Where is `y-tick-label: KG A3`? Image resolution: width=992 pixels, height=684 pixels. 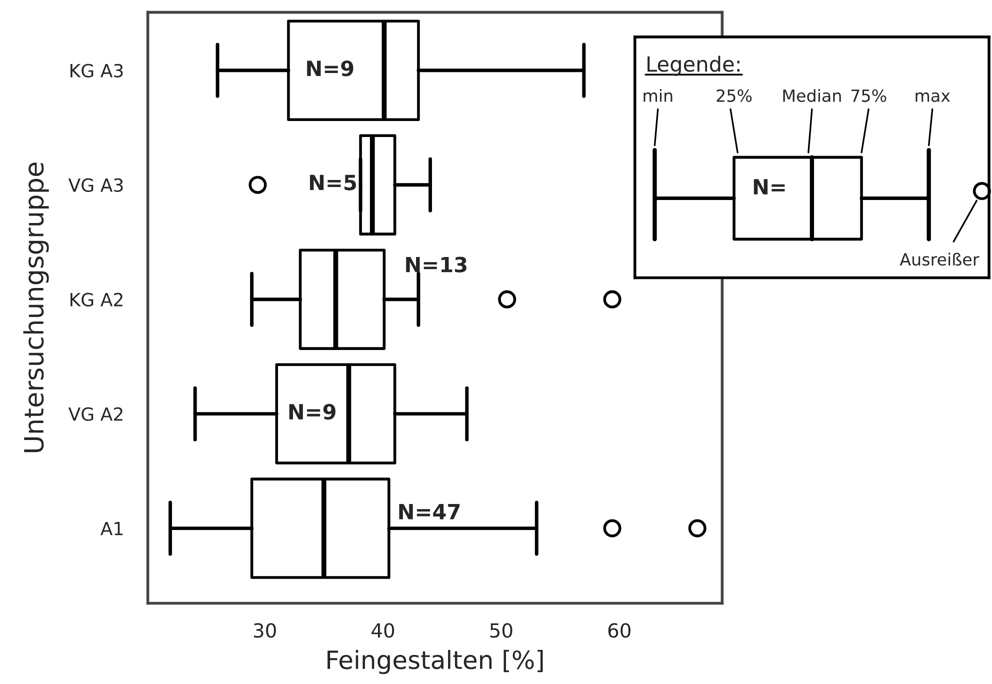 y-tick-label: KG A3 is located at coordinates (96, 71).